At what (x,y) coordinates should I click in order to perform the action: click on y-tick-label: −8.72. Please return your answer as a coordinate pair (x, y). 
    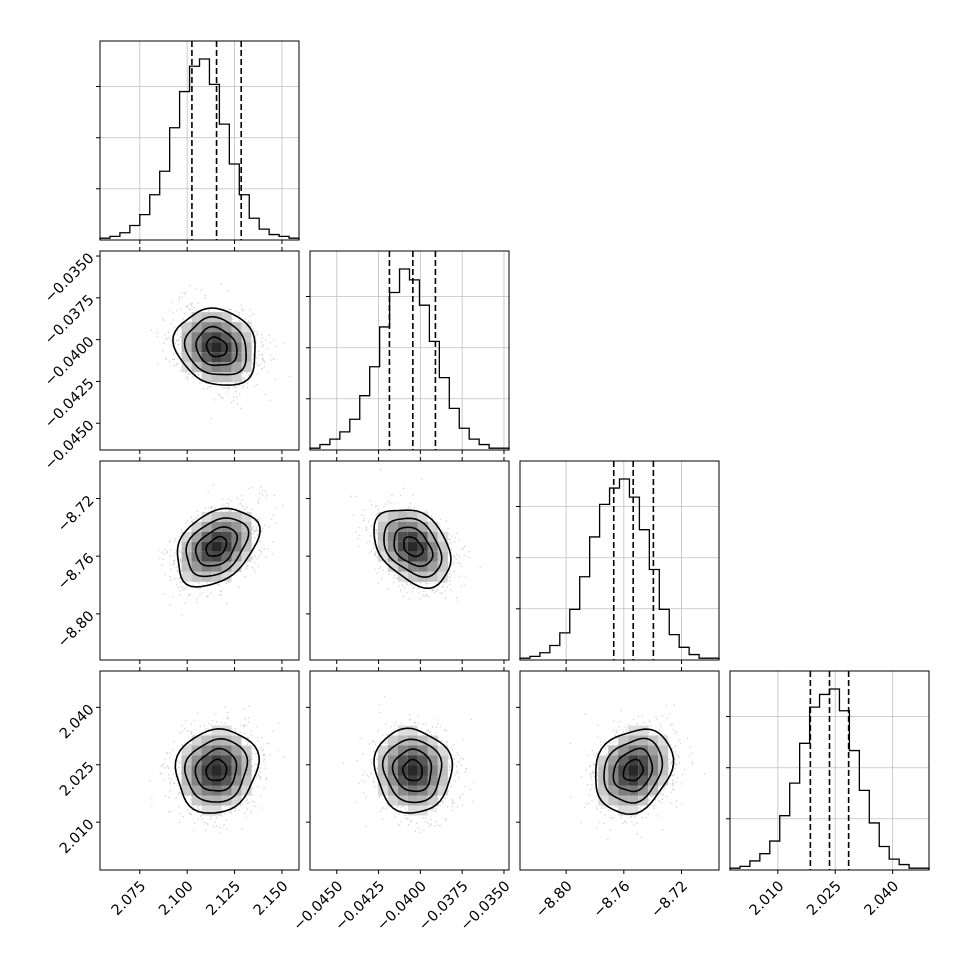
    Looking at the image, I should click on (76, 514).